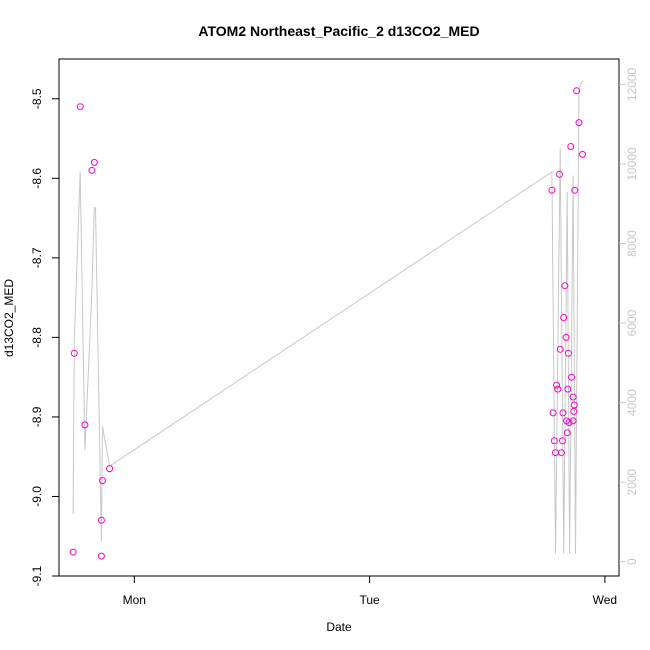 Image resolution: width=650 pixels, height=650 pixels. Describe the element at coordinates (632, 481) in the screenshot. I see `y2-tick-label: 2000` at that location.